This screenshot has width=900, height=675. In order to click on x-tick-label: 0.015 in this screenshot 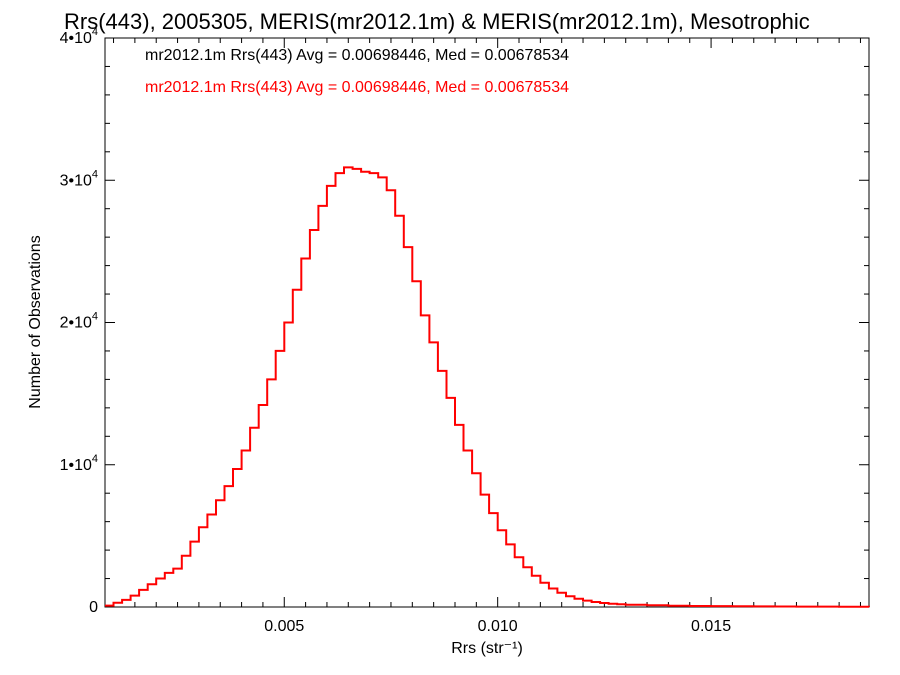, I will do `click(711, 626)`.